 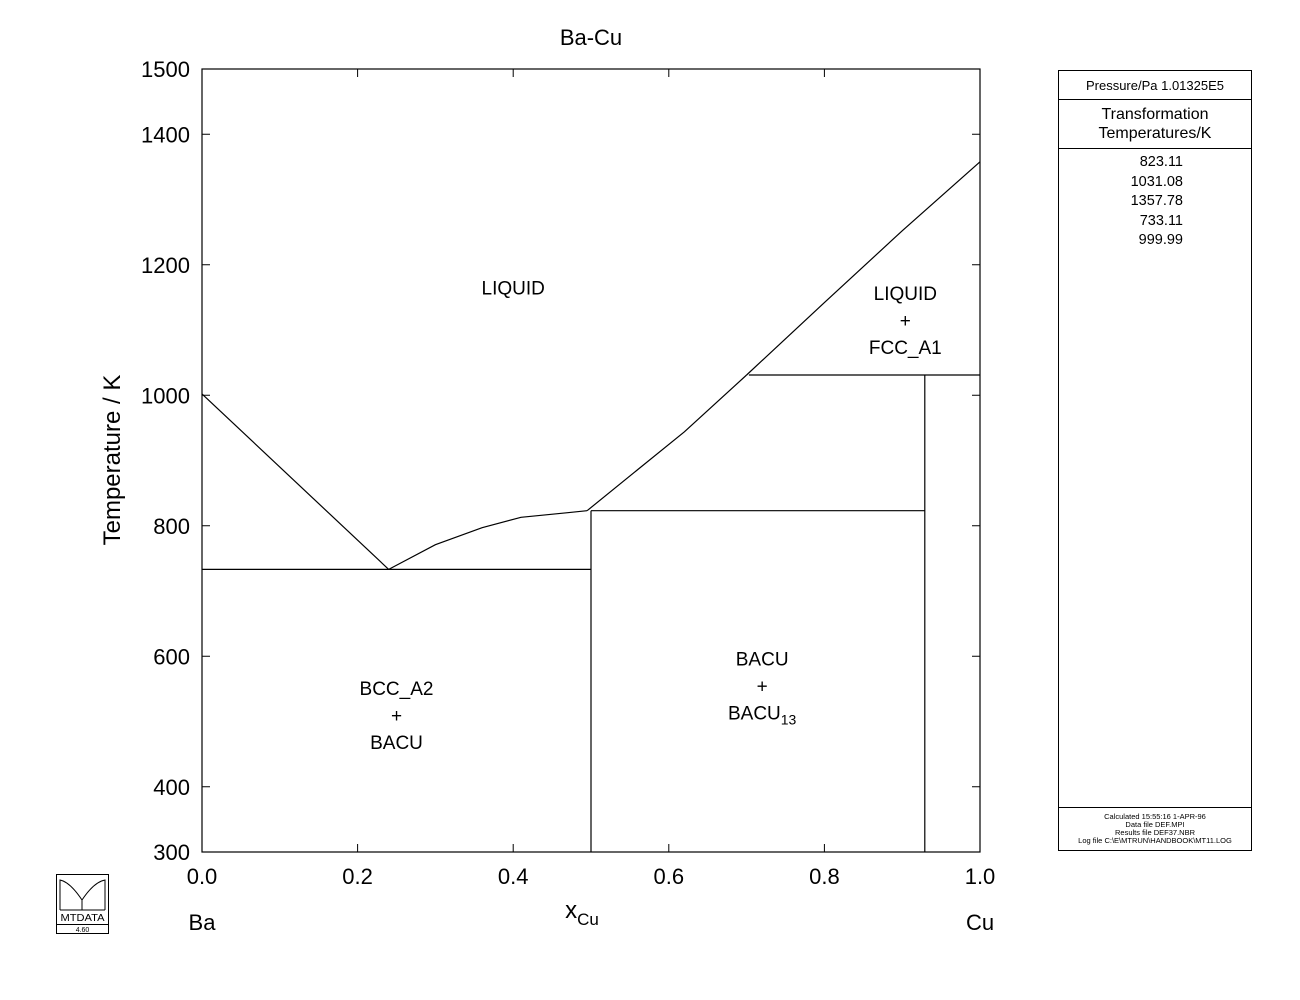 I want to click on phase-region-label: BCC_A2, so click(x=397, y=689).